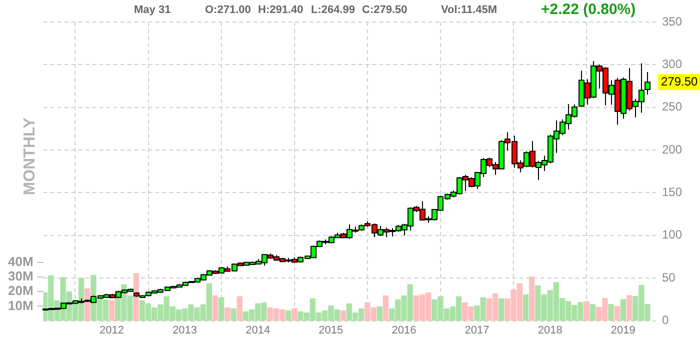  Describe the element at coordinates (21, 262) in the screenshot. I see `y2-tick-label: 40M` at that location.